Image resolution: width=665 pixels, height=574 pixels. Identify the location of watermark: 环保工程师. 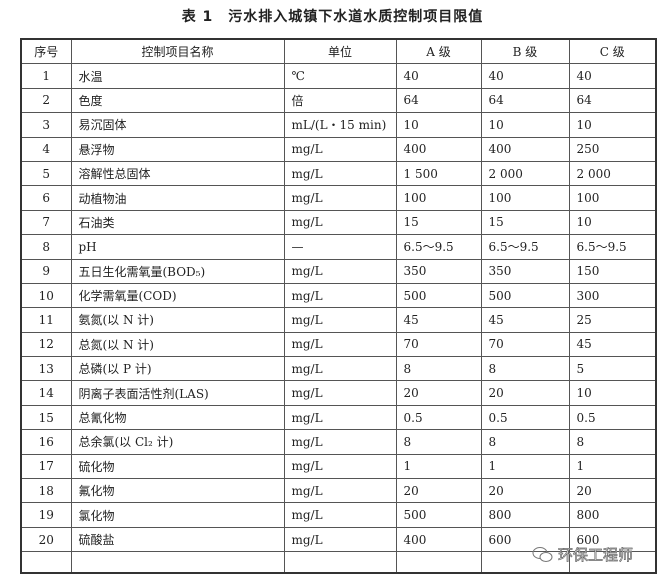
(582, 555).